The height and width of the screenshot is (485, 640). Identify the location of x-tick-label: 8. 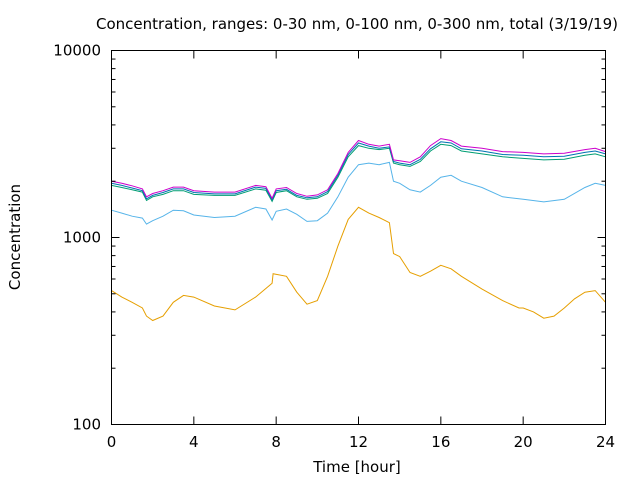
(276, 442).